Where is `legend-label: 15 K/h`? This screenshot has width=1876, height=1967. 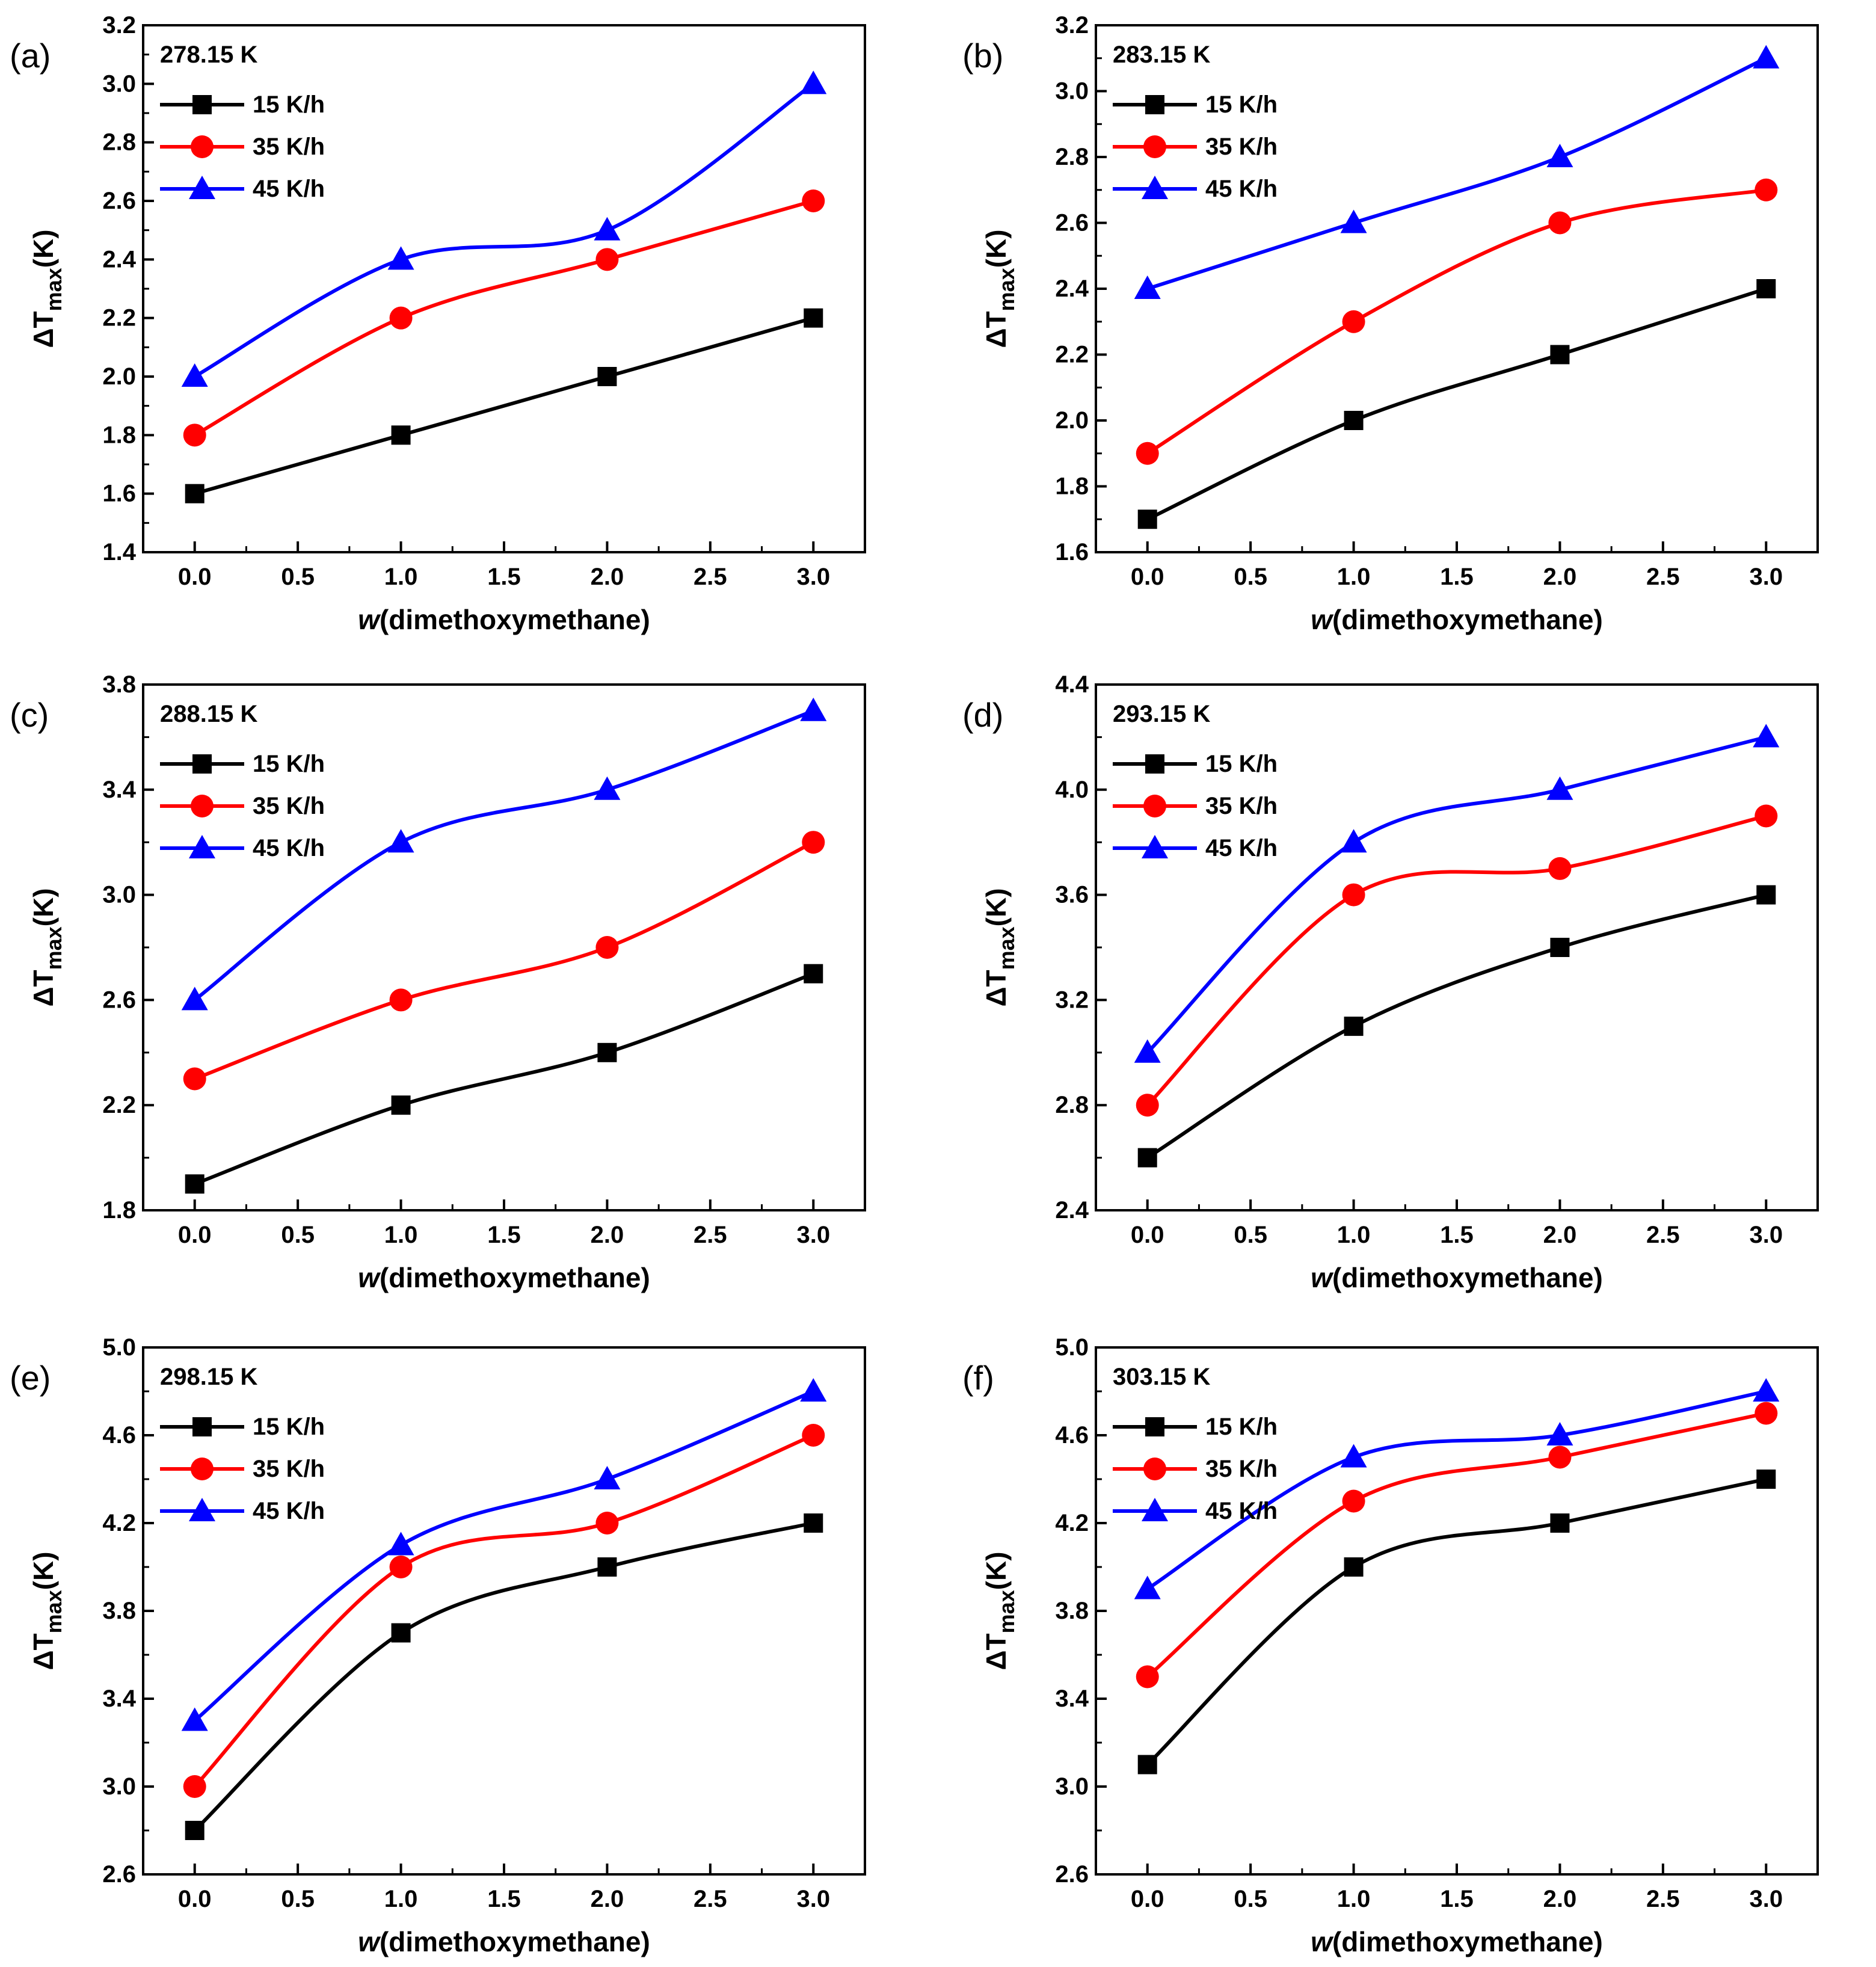 legend-label: 15 K/h is located at coordinates (1241, 764).